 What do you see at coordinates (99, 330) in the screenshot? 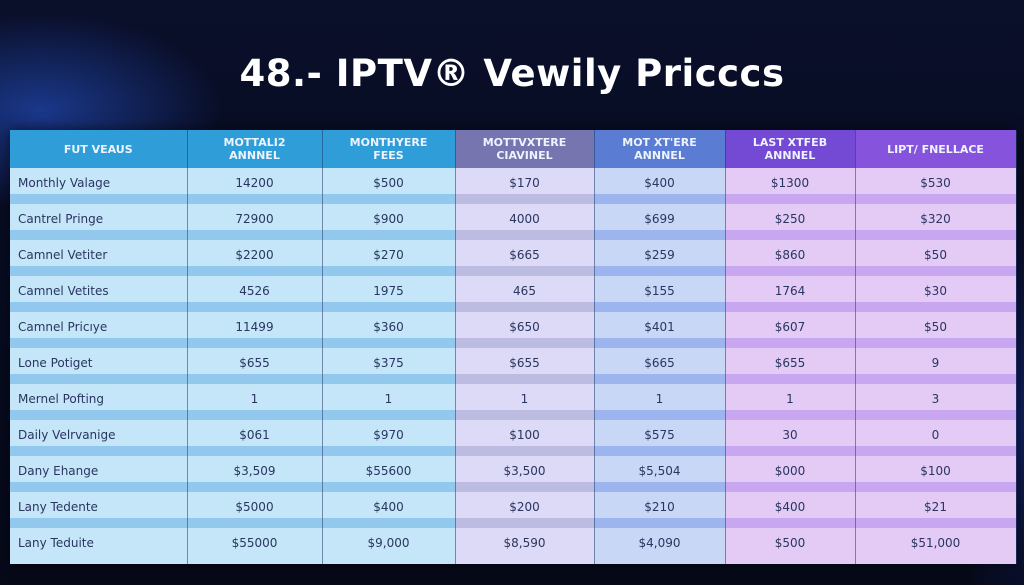
I see `row-label: Camnel Pricıye` at bounding box center [99, 330].